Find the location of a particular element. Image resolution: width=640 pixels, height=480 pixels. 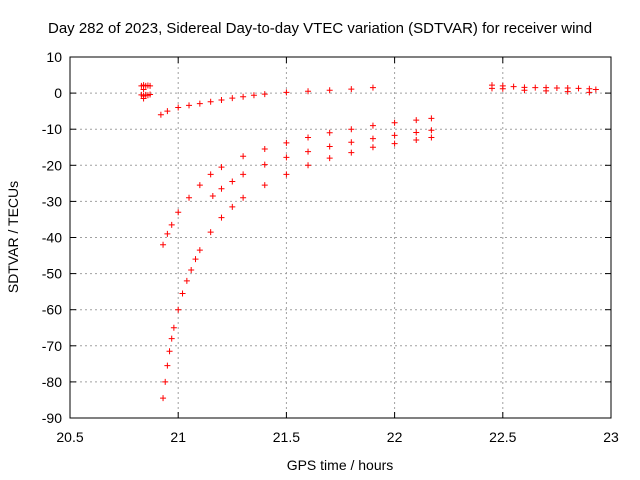

x-tick-label: 22 is located at coordinates (395, 437).